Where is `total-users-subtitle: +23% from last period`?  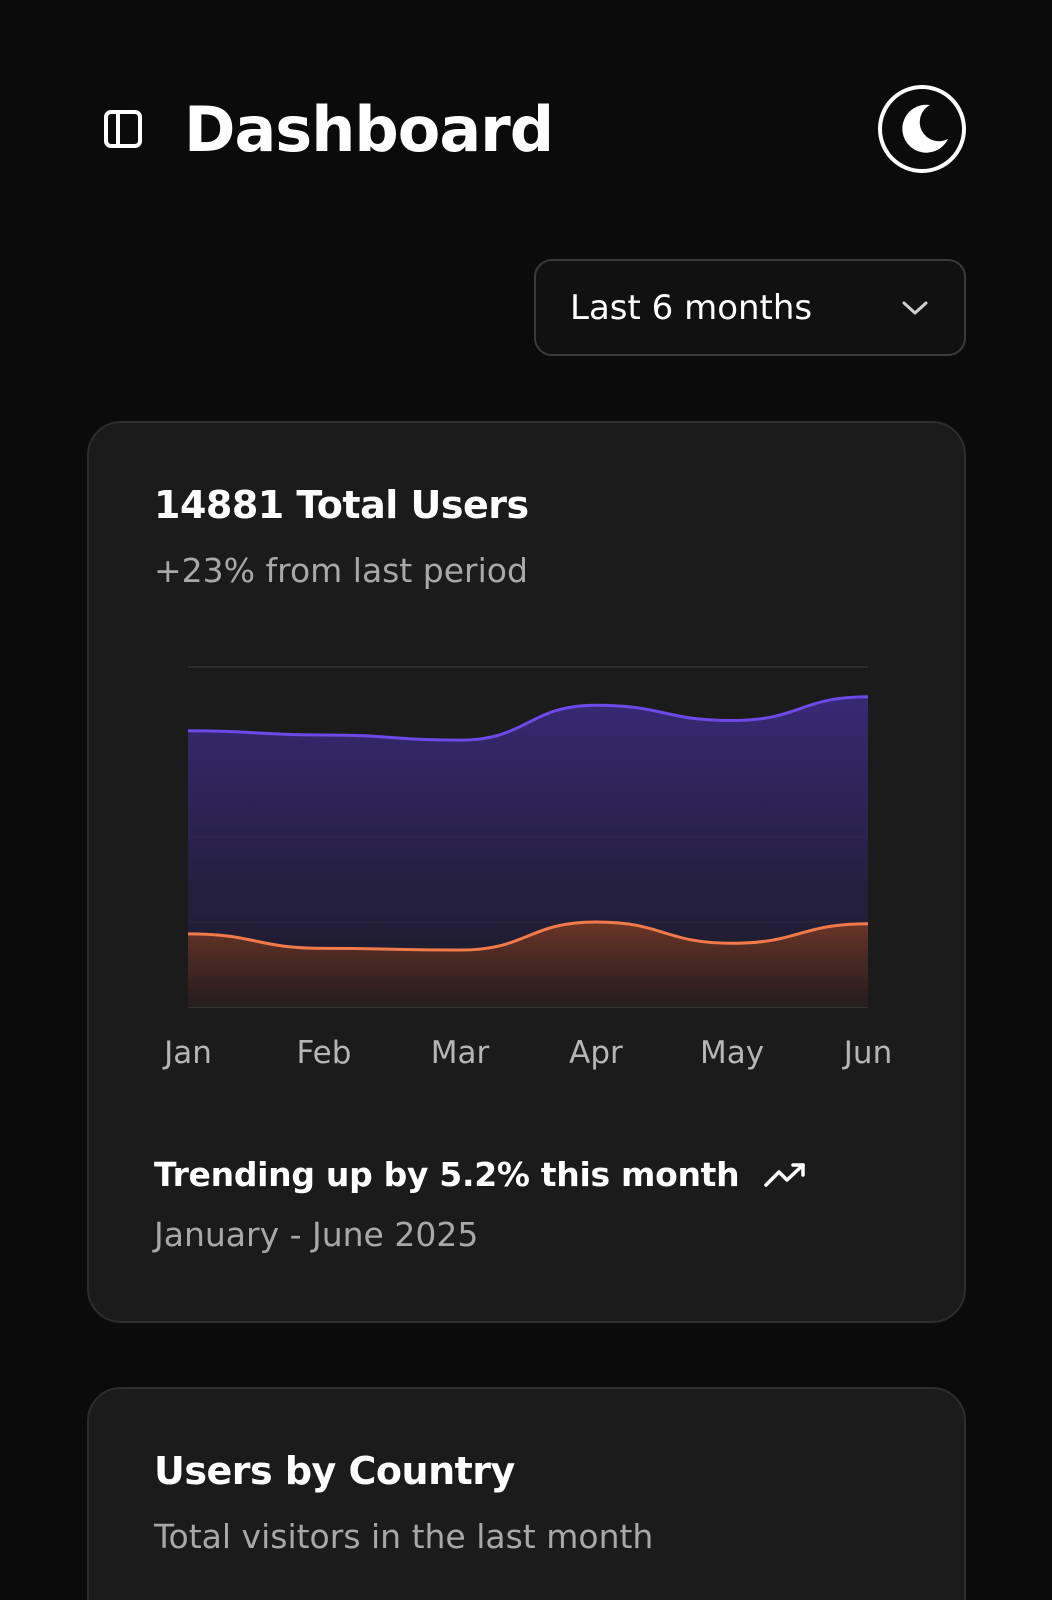 total-users-subtitle: +23% from last period is located at coordinates (341, 570).